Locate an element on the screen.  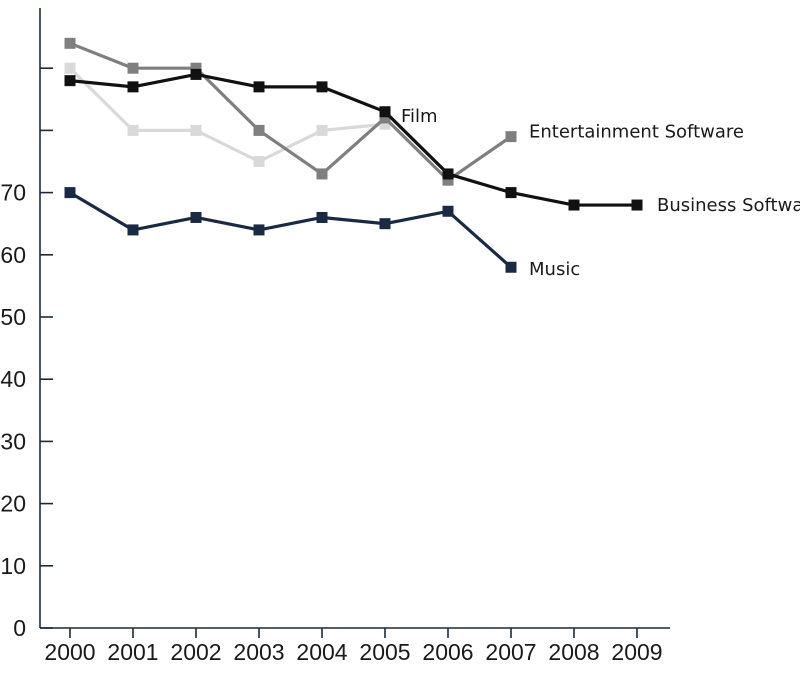
y-tick-label: 0 is located at coordinates (19, 628).